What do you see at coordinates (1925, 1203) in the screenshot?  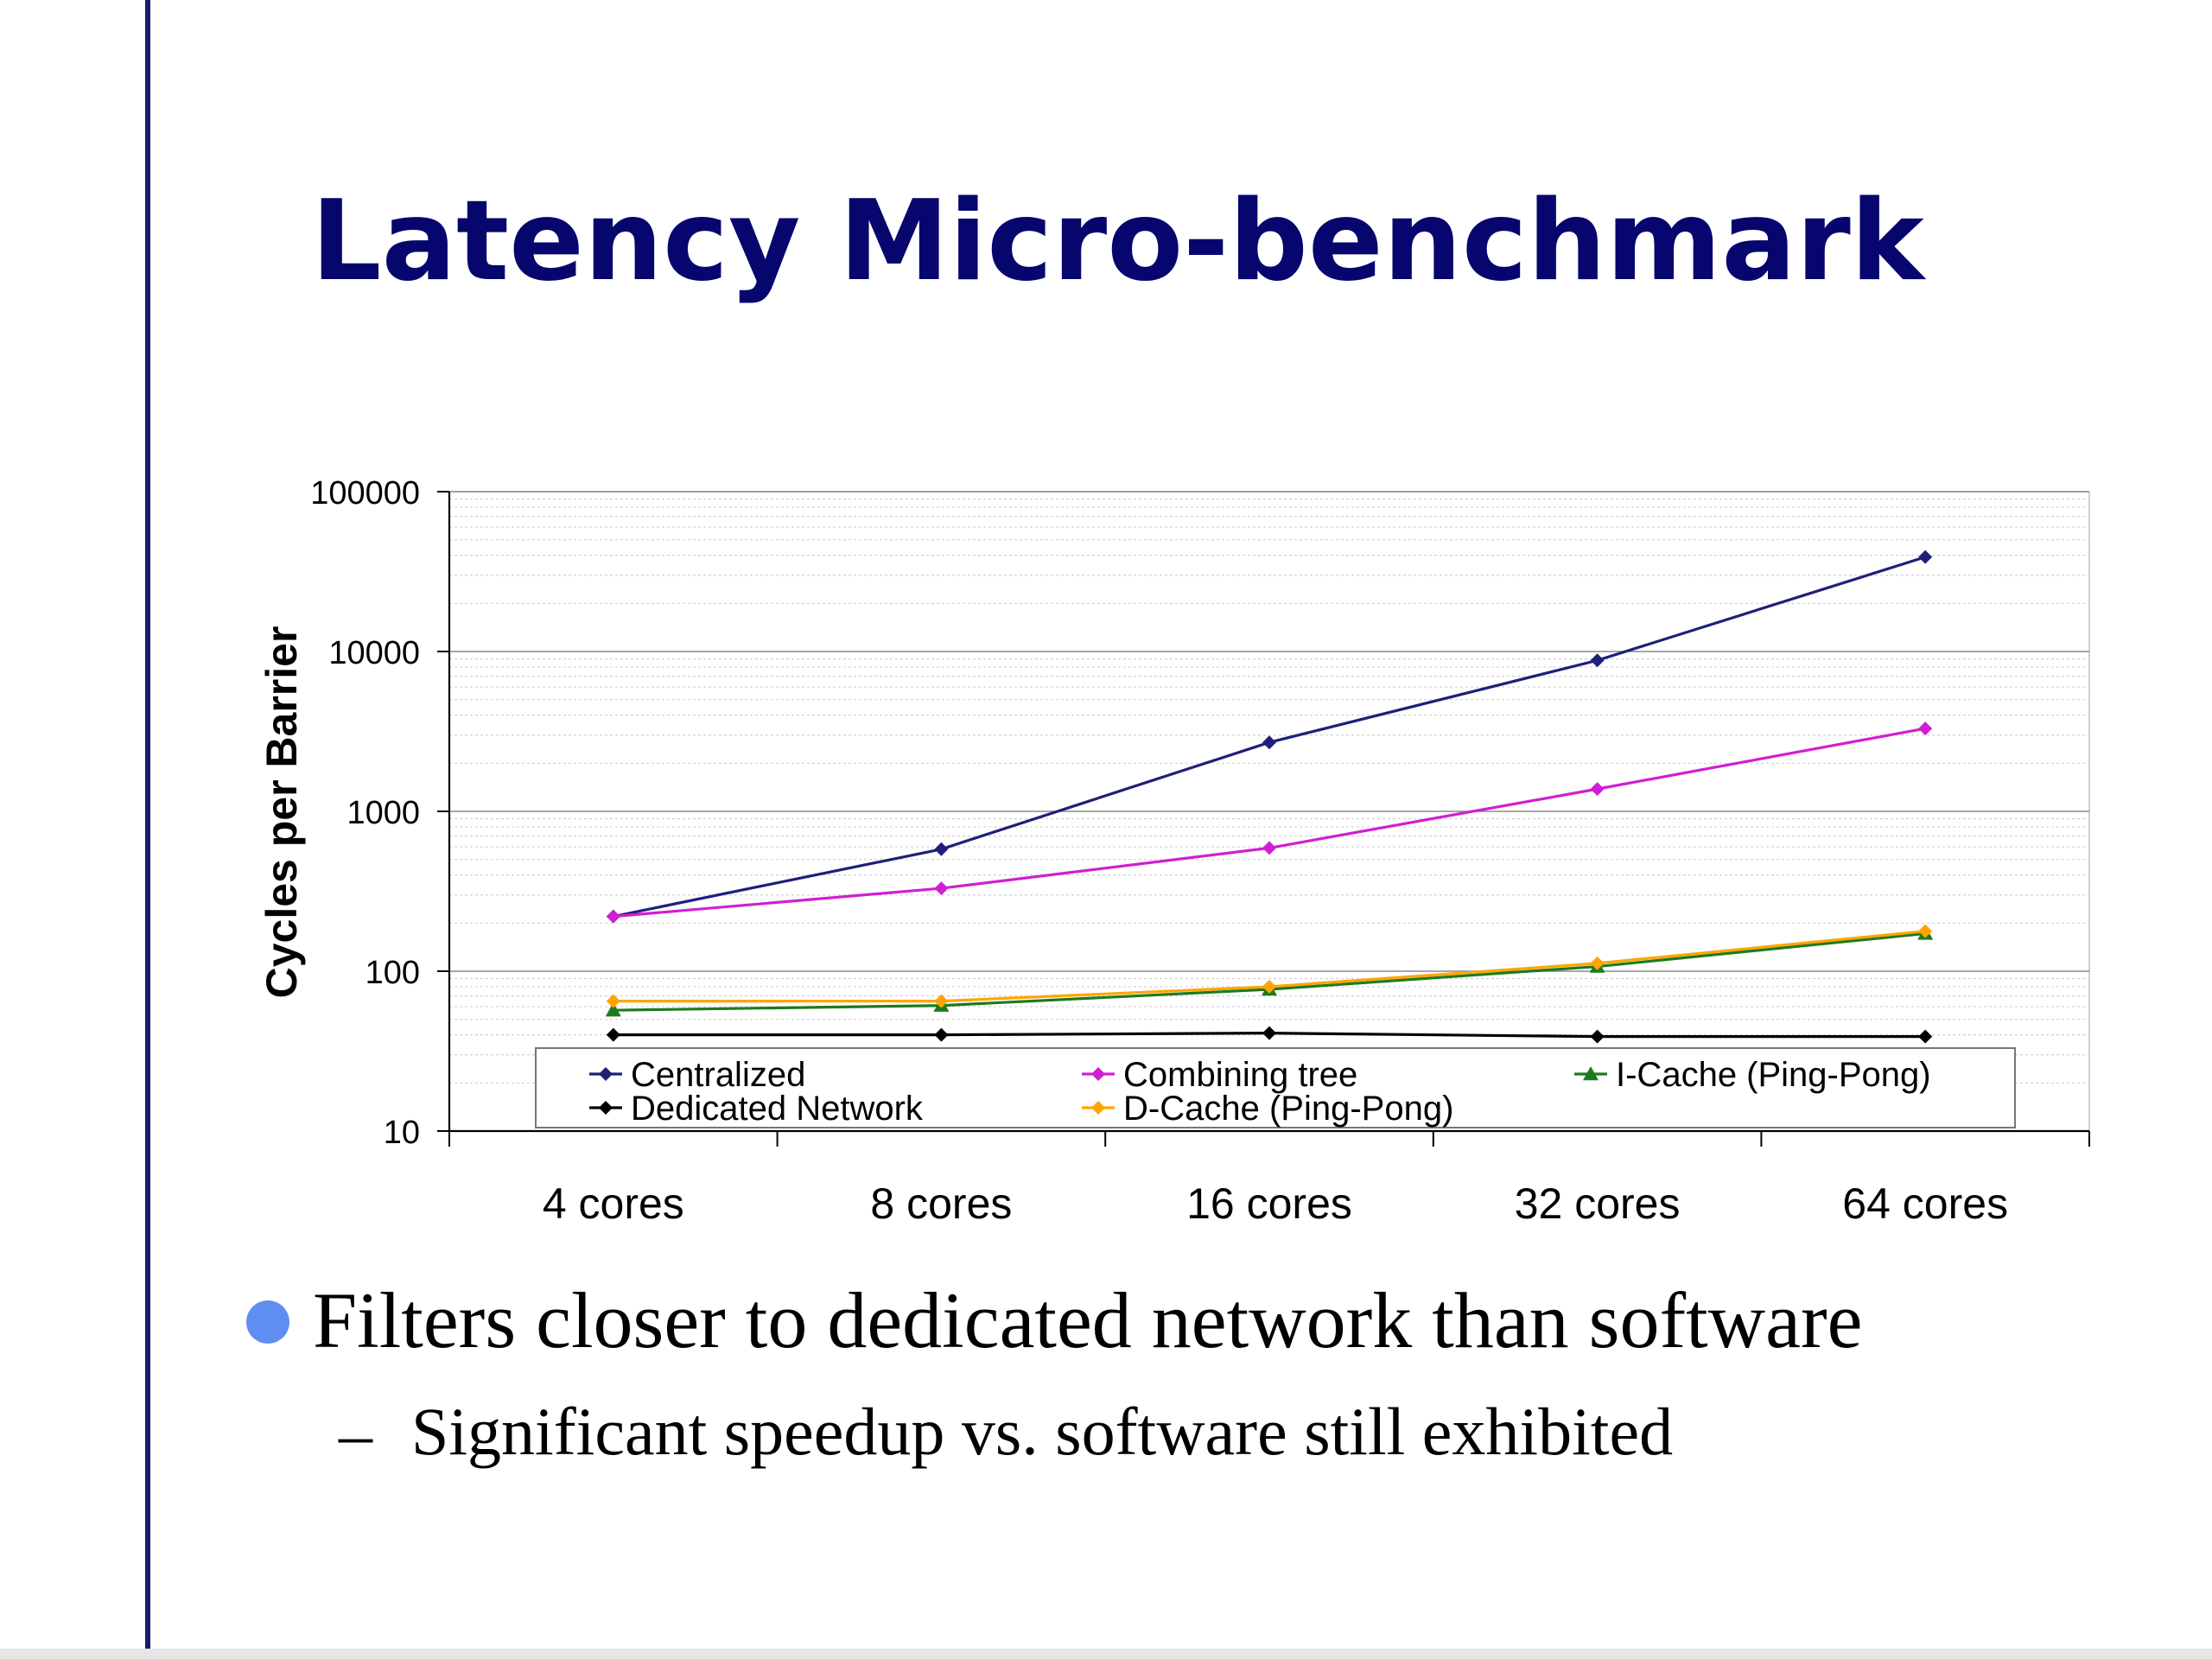 I see `x-tick-label: 64 cores` at bounding box center [1925, 1203].